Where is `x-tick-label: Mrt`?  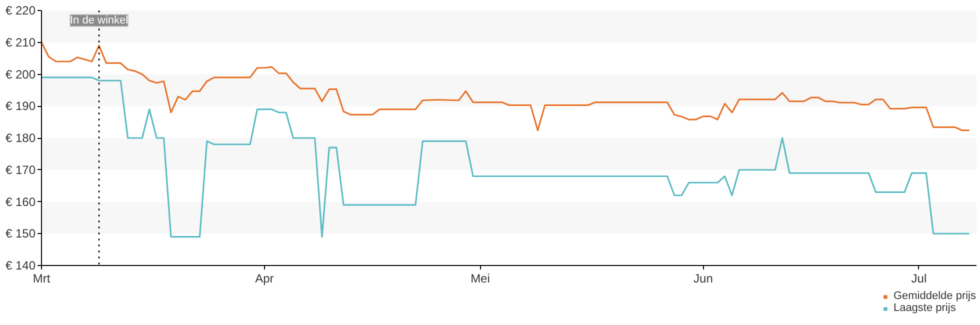
x-tick-label: Mrt is located at coordinates (41, 279).